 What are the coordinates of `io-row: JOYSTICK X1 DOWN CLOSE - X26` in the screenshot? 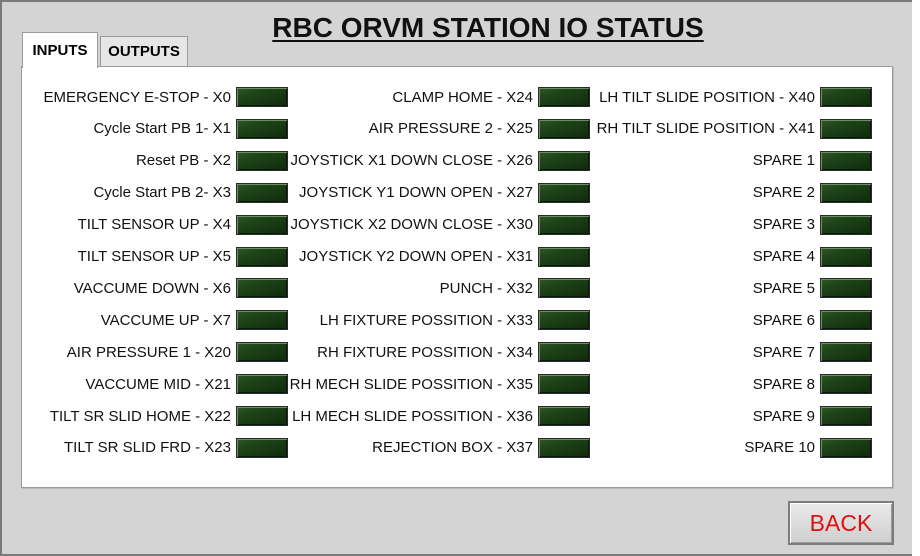 It's located at (440, 161).